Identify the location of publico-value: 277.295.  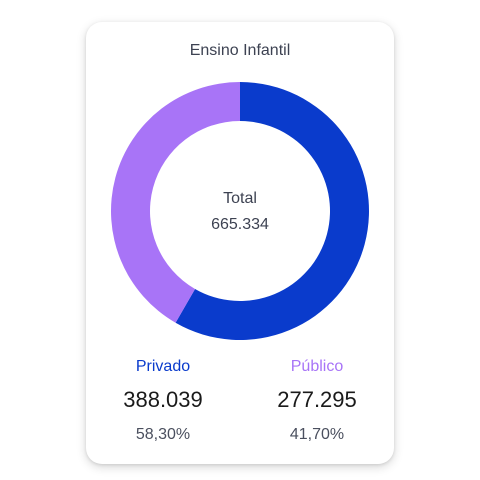
(317, 399).